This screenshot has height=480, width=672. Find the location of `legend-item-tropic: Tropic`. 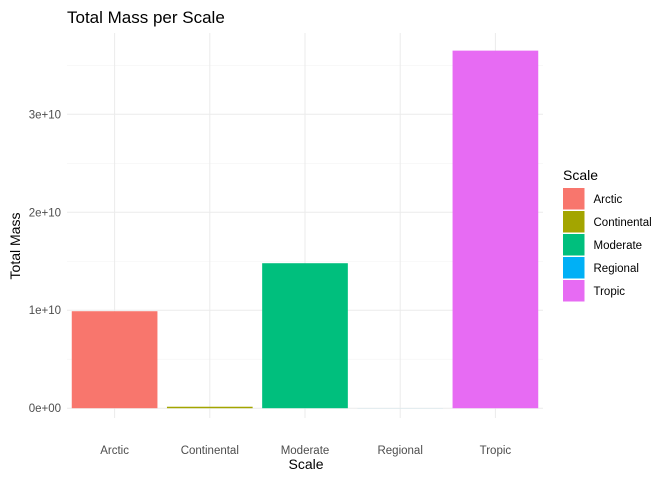

legend-item-tropic: Tropic is located at coordinates (594, 291).